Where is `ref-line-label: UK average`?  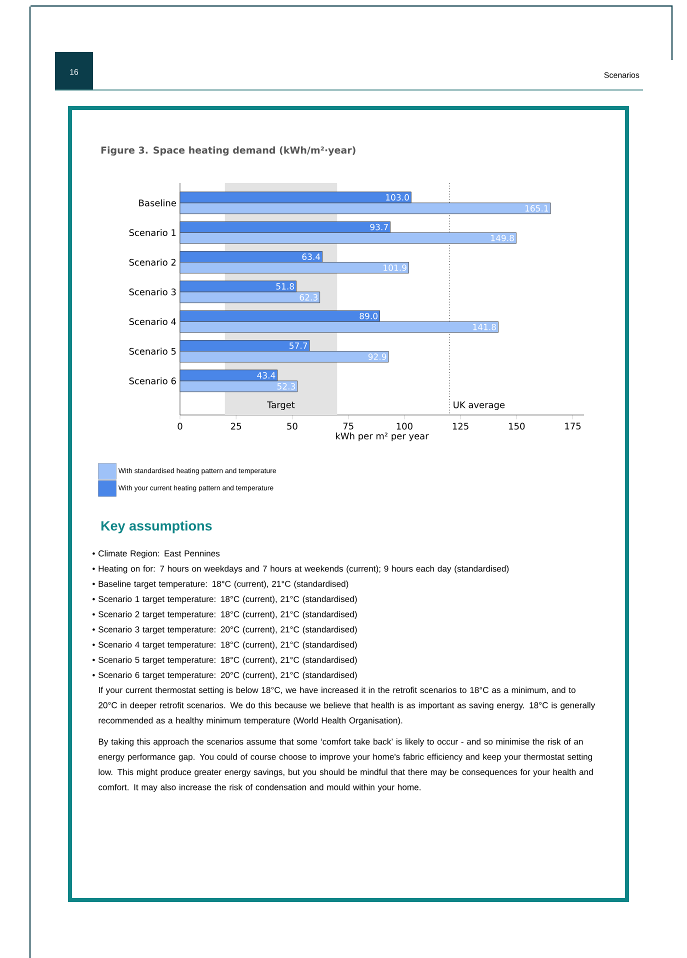 ref-line-label: UK average is located at coordinates (479, 406).